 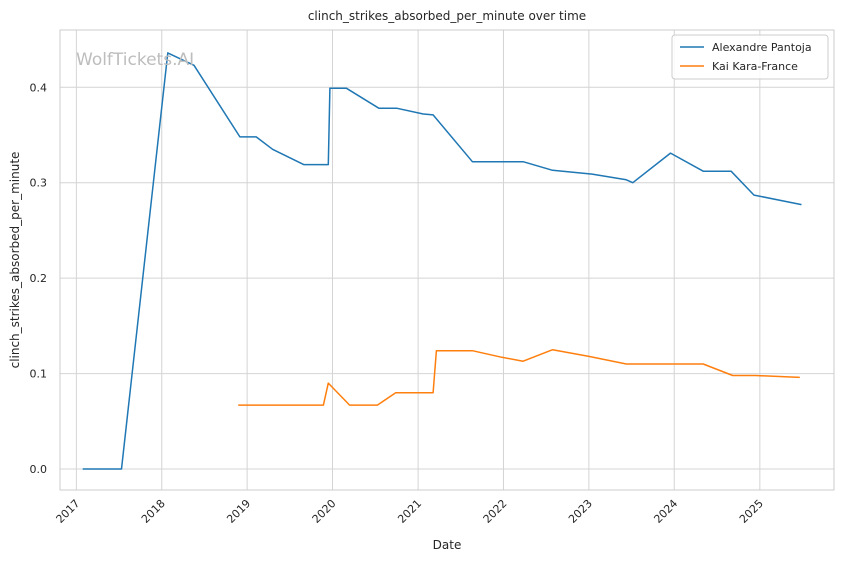 I want to click on y-tick-label: 0.2, so click(x=39, y=278).